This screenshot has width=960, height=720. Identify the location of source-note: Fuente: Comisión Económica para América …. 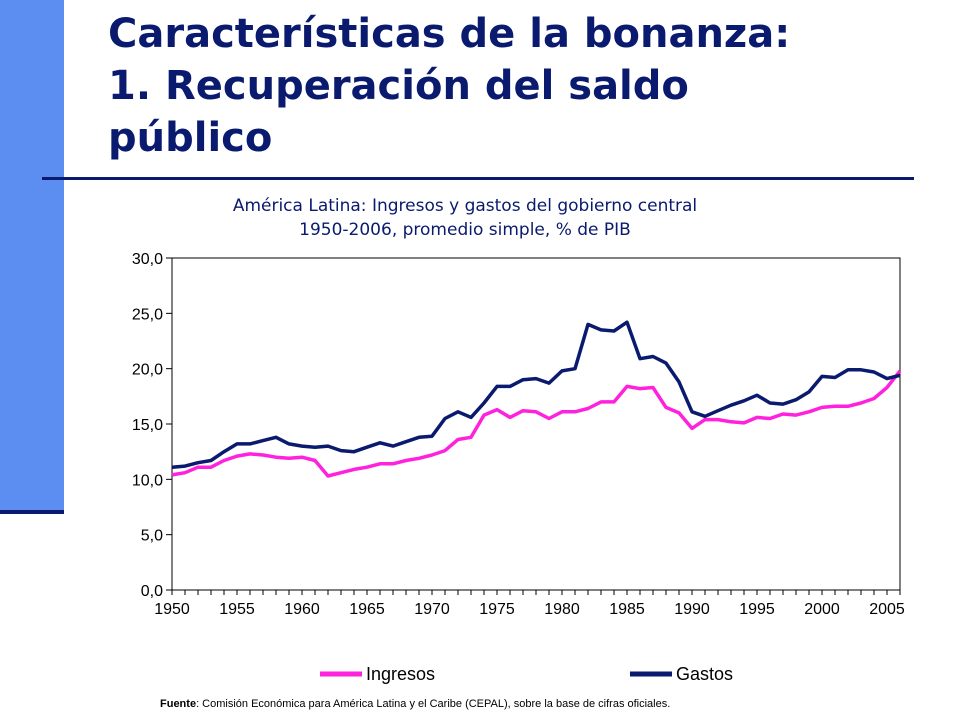
(540, 704).